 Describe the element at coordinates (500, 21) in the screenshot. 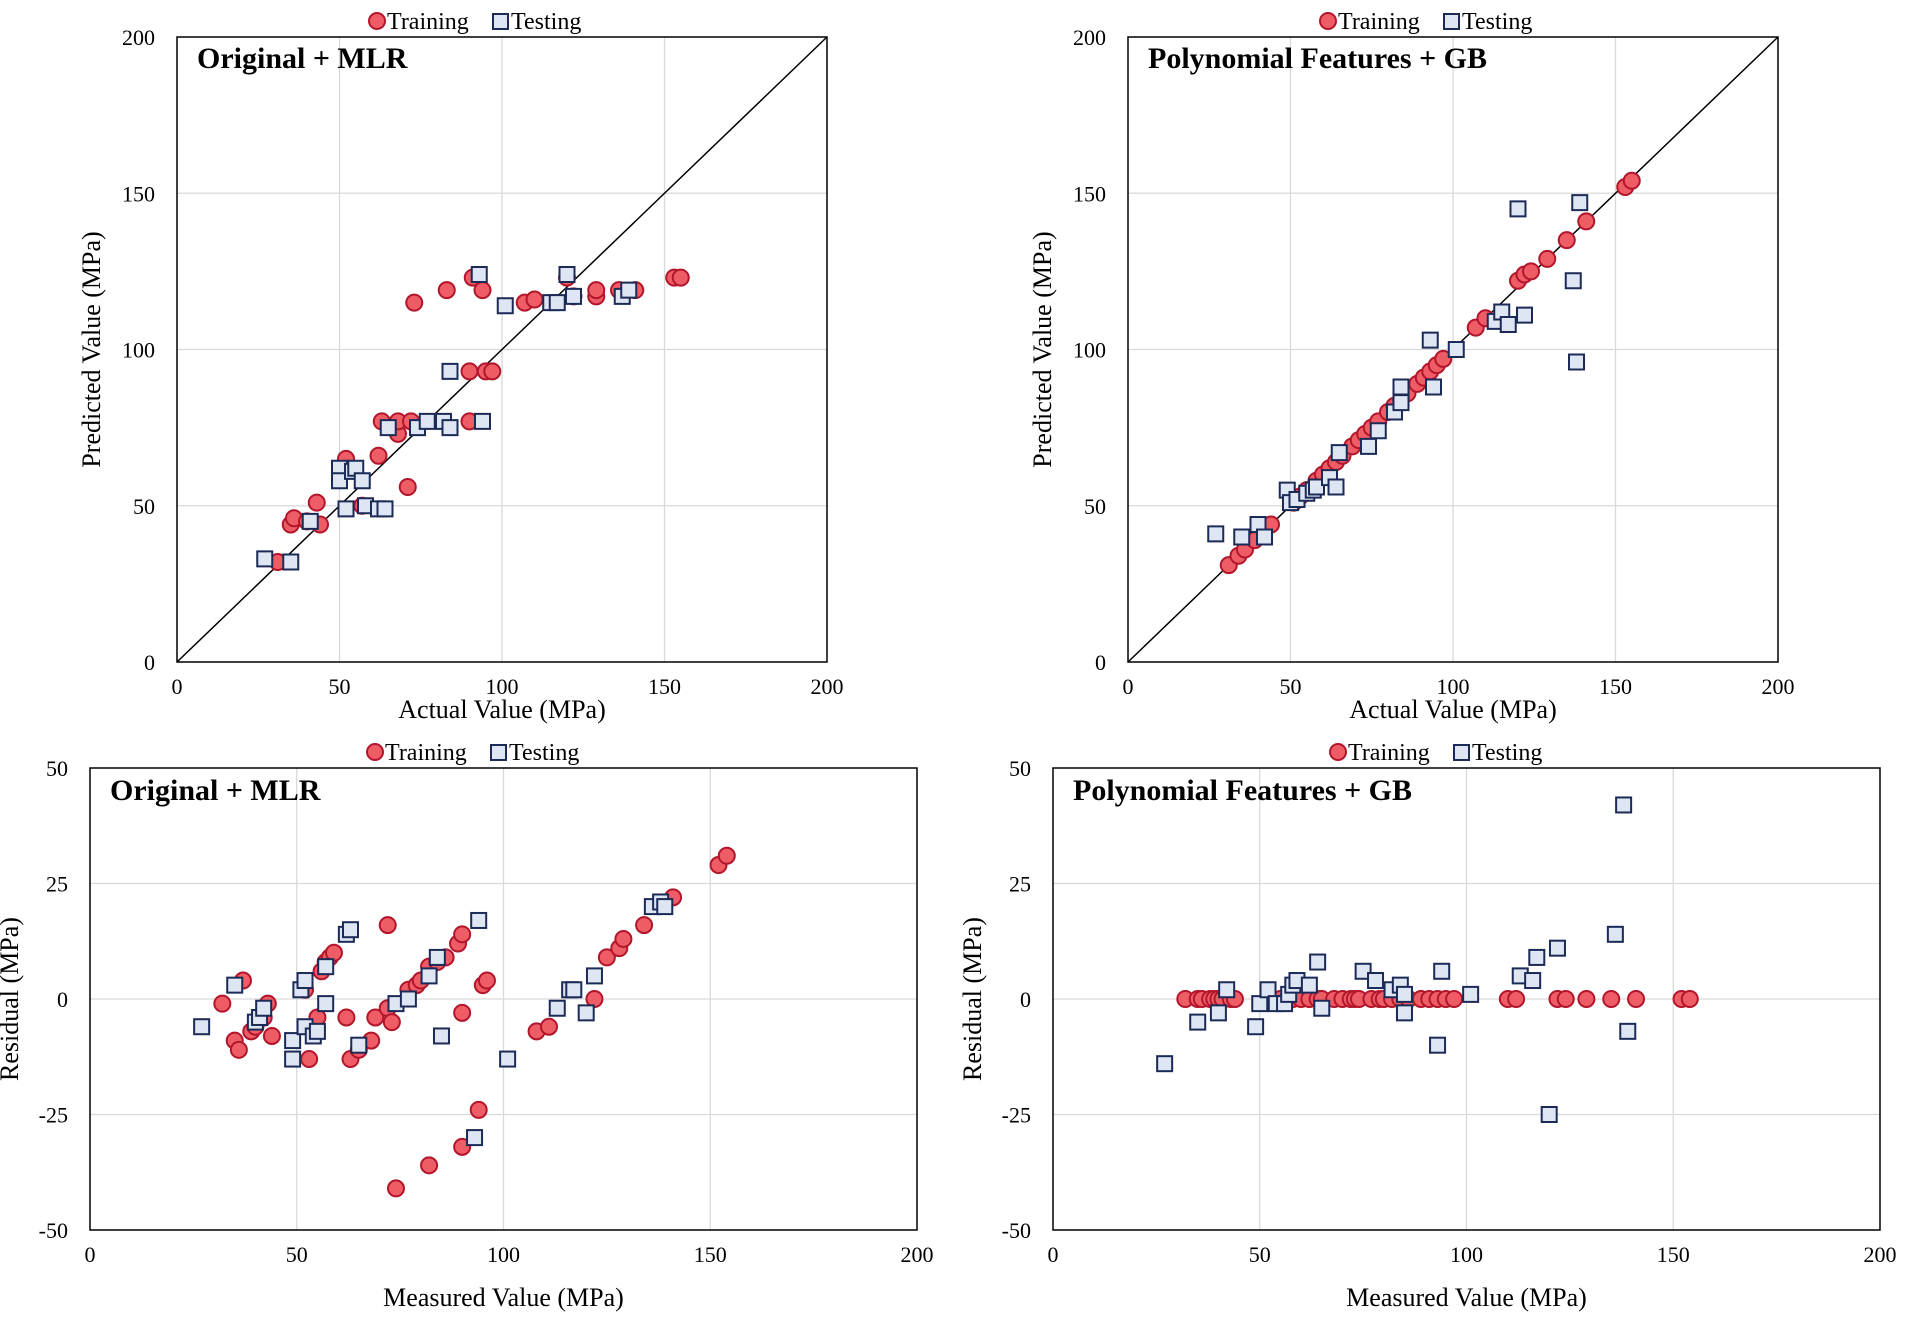

I see `legend-testing-marker` at that location.